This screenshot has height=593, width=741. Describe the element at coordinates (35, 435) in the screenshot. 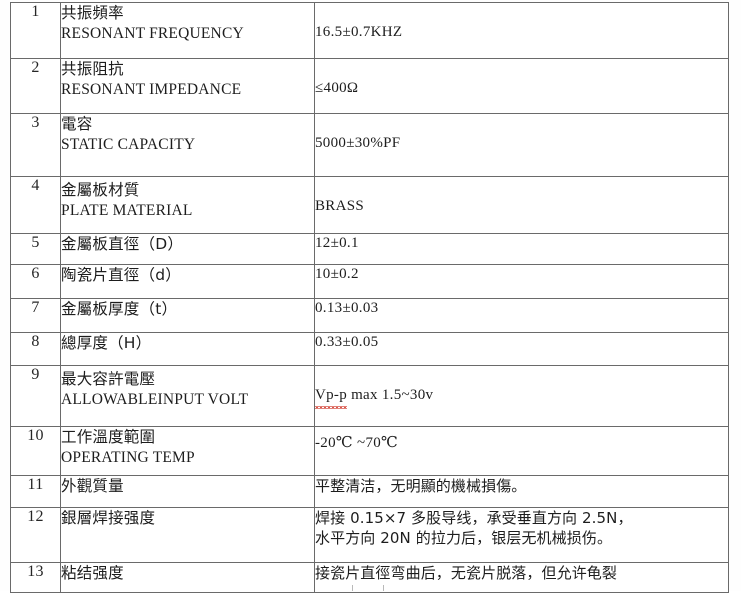

I see `row-number: 10` at that location.